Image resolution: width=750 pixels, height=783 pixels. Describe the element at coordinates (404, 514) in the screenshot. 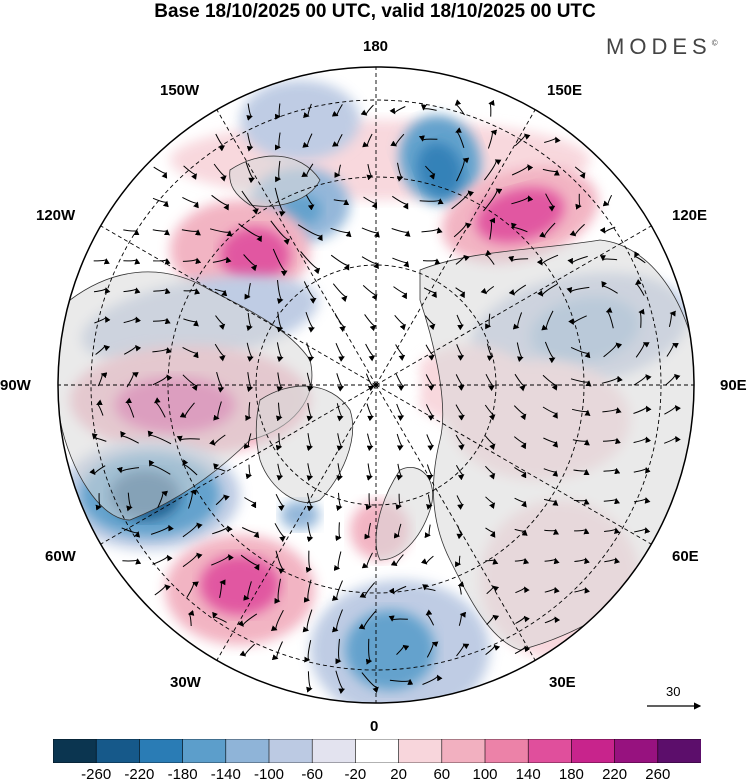

I see `scandinavia-landmass` at that location.